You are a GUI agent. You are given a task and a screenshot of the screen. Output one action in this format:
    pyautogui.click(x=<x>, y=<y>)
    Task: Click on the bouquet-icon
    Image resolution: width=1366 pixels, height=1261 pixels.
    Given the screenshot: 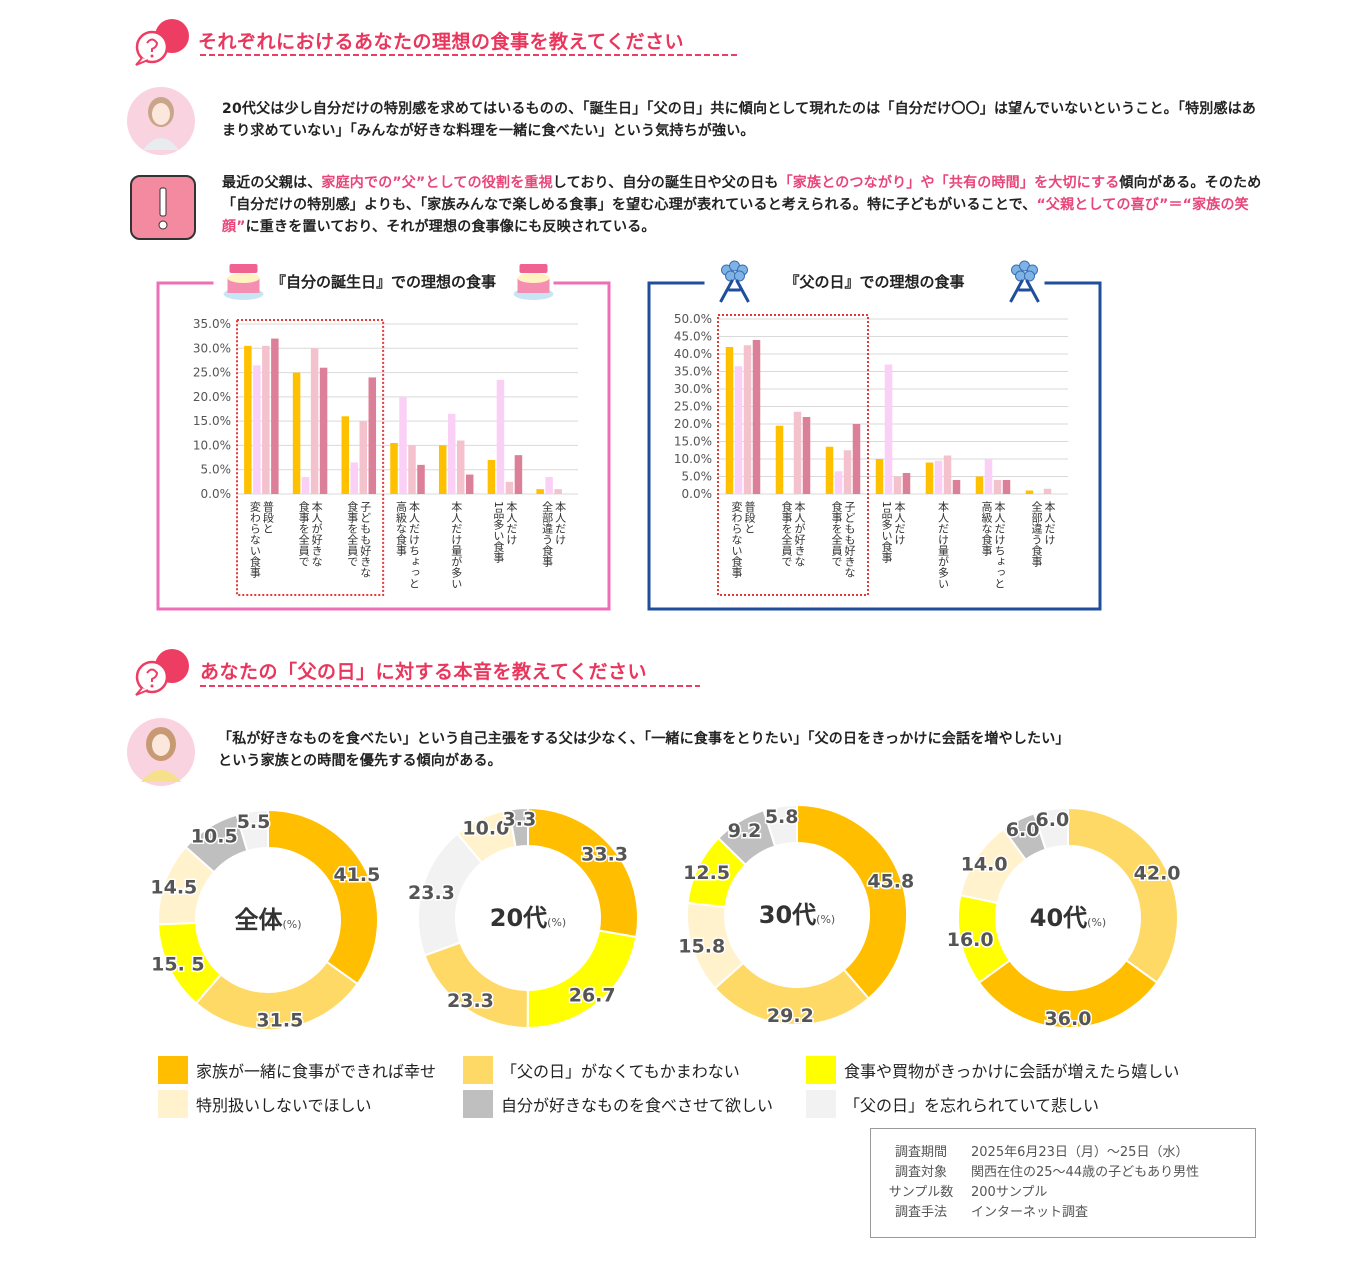 What is the action you would take?
    pyautogui.click(x=734, y=281)
    